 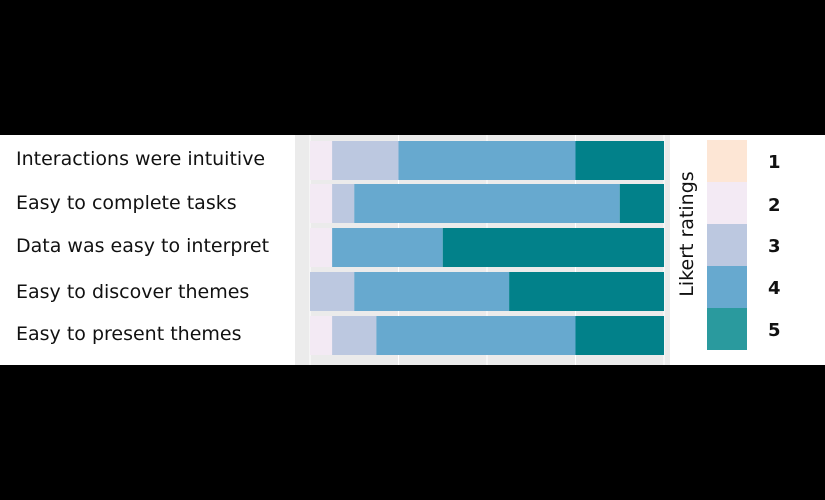 What do you see at coordinates (687, 234) in the screenshot?
I see `legend-title: Likert ratings` at bounding box center [687, 234].